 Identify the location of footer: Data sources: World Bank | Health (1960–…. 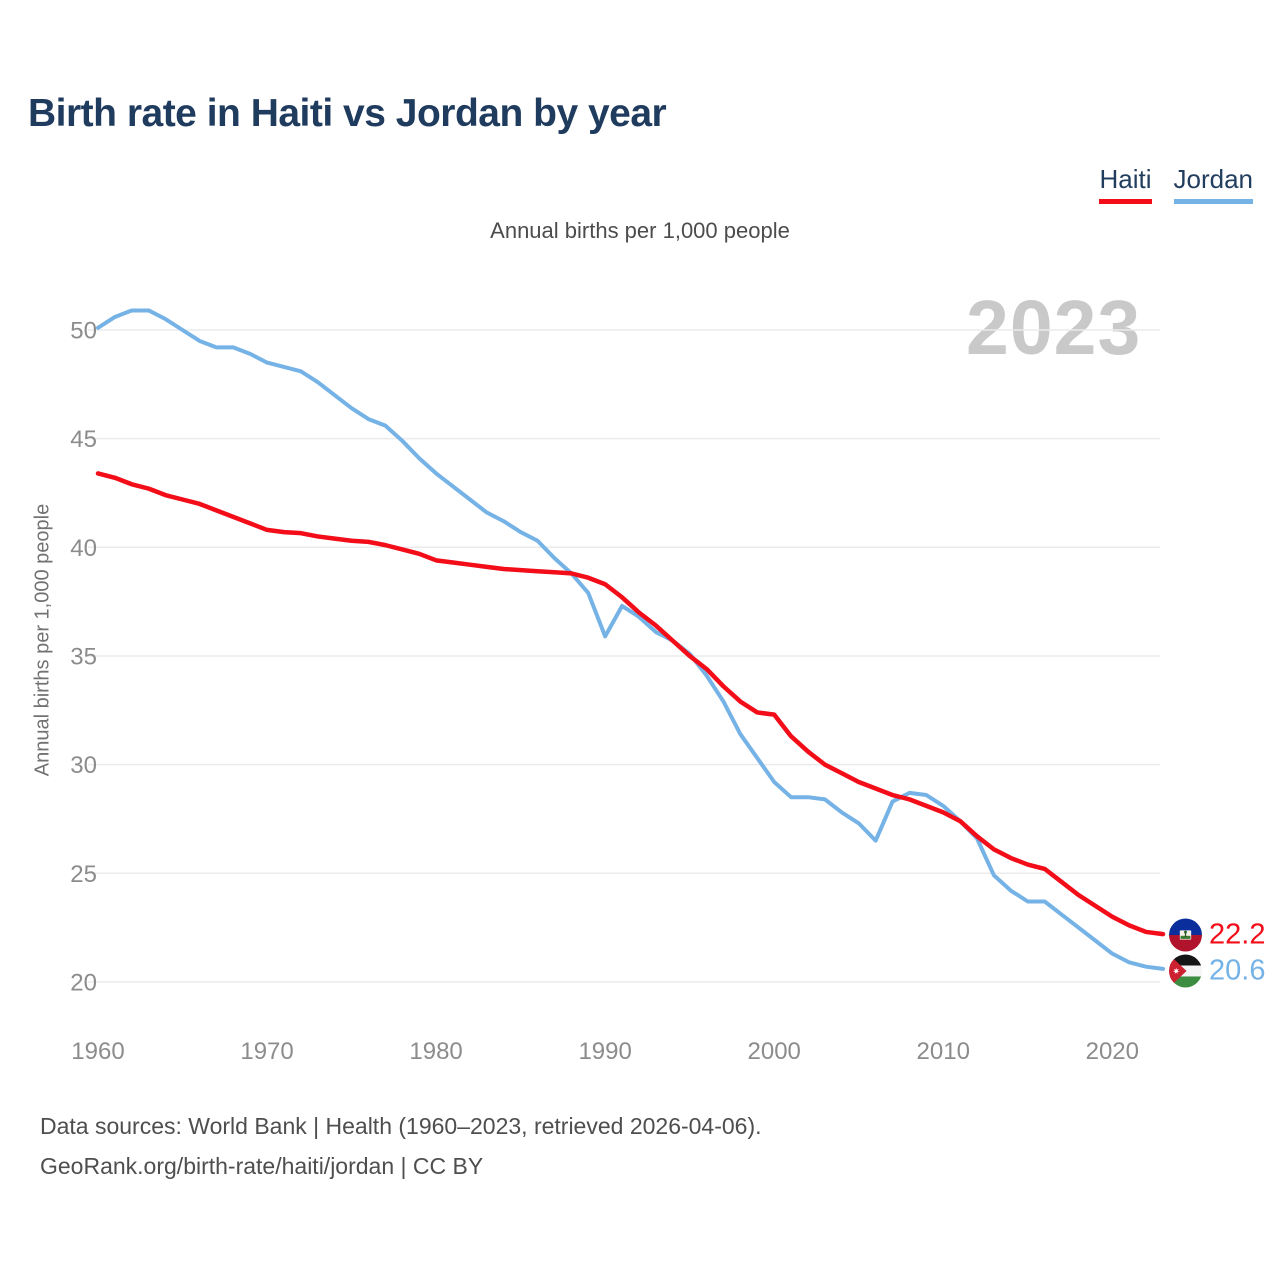
(401, 1146).